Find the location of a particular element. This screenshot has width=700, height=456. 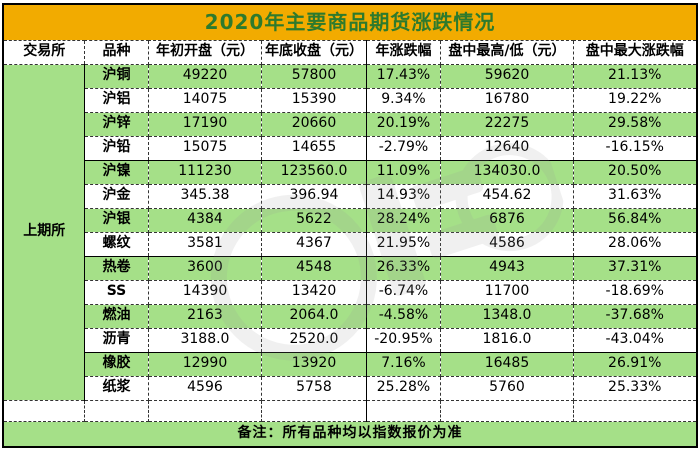

table-row: 沪铝 14075 15390 9.34% 16780 19.22% is located at coordinates (350, 100).